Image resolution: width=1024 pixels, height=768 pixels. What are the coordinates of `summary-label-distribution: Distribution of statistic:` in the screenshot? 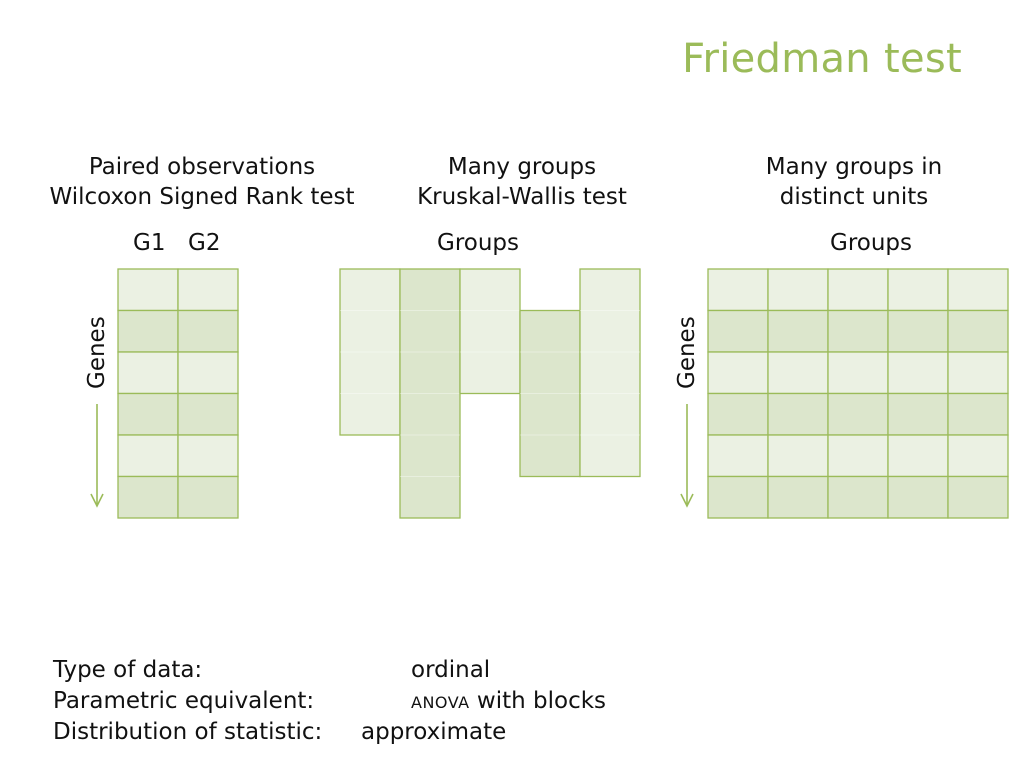 It's located at (188, 732).